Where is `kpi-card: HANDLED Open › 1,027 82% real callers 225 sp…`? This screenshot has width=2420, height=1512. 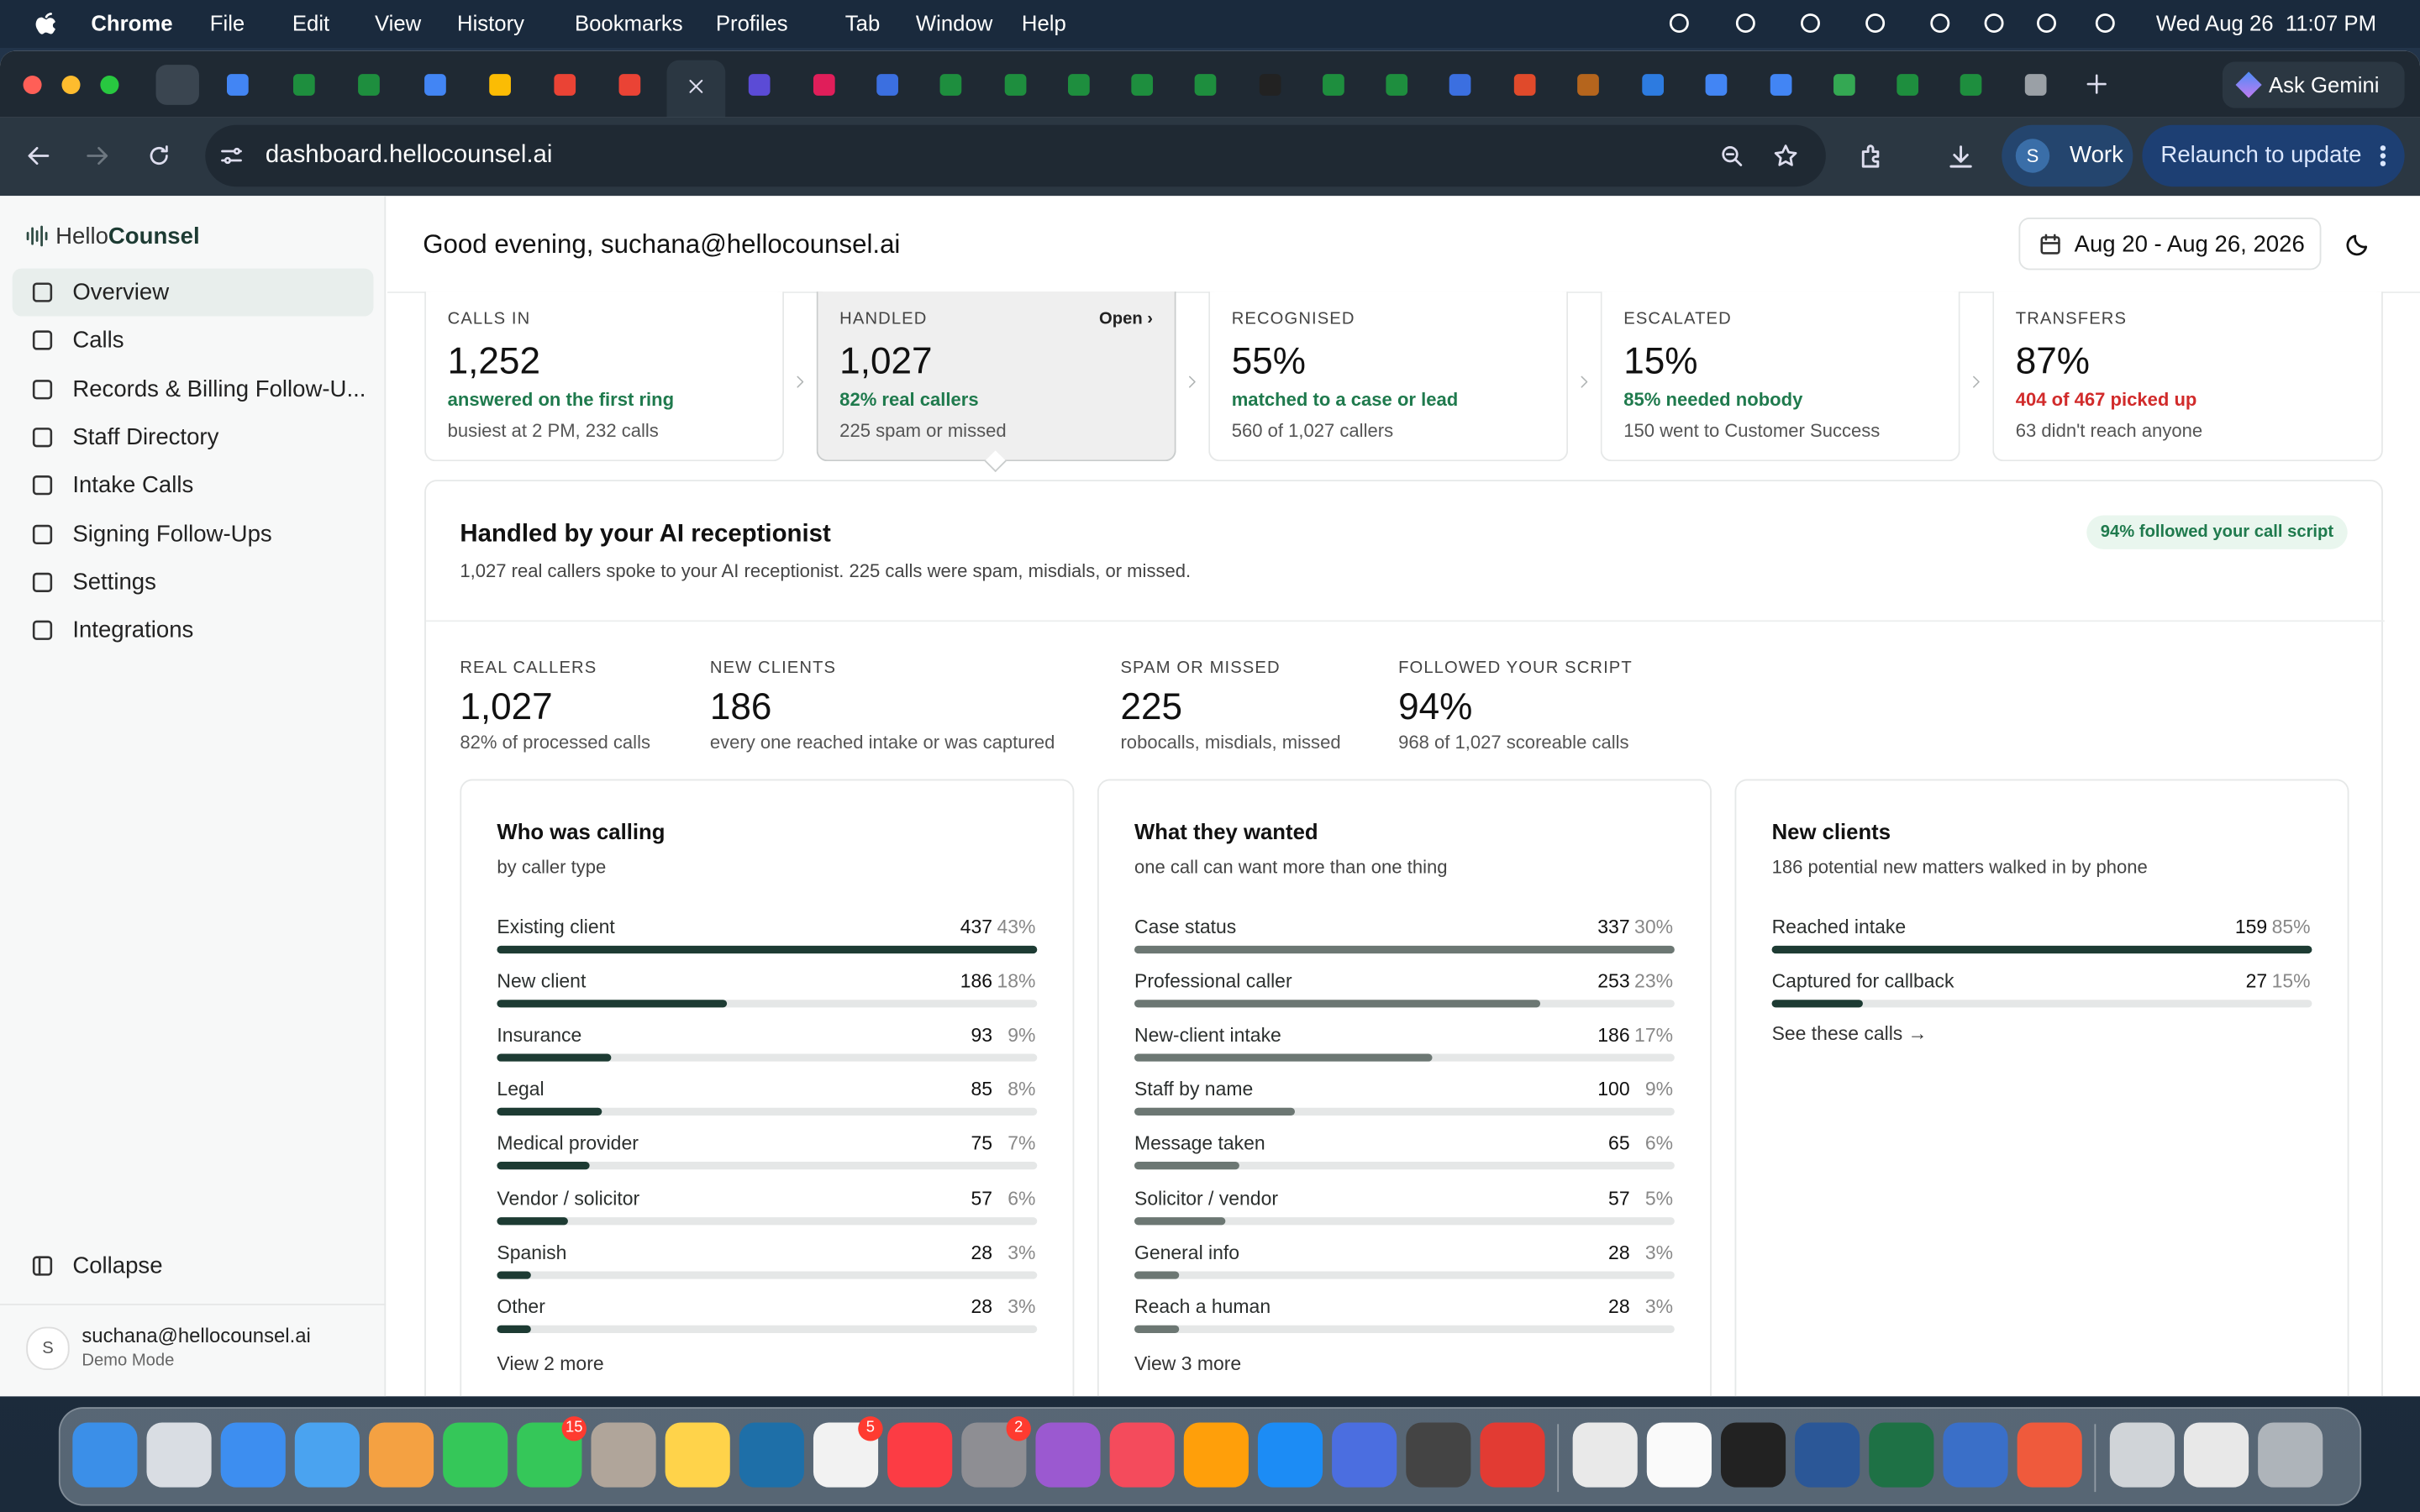 kpi-card: HANDLED Open › 1,027 82% real callers 225 sp… is located at coordinates (996, 376).